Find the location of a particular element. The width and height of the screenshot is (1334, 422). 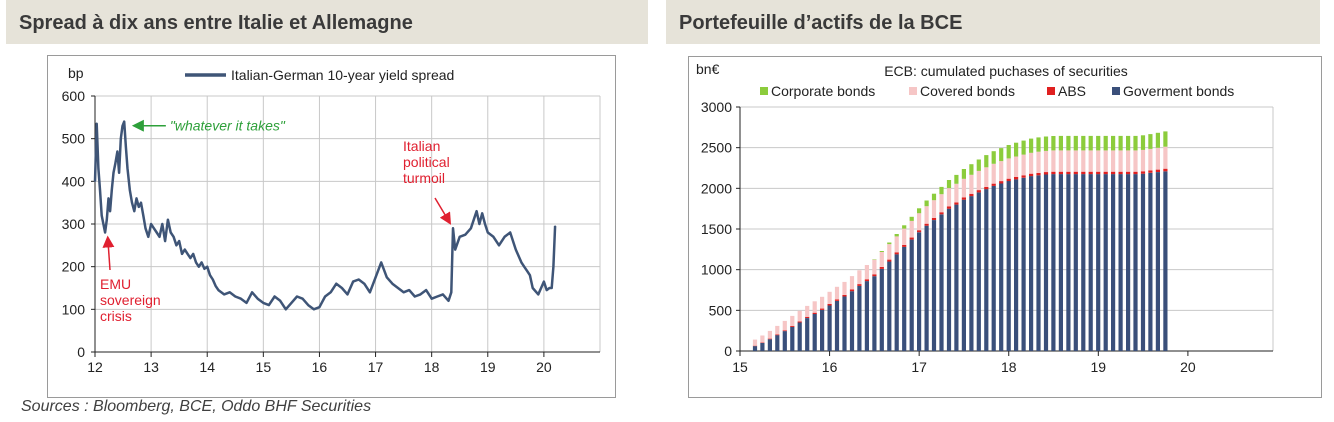

x-tick-label: 13 is located at coordinates (151, 367).